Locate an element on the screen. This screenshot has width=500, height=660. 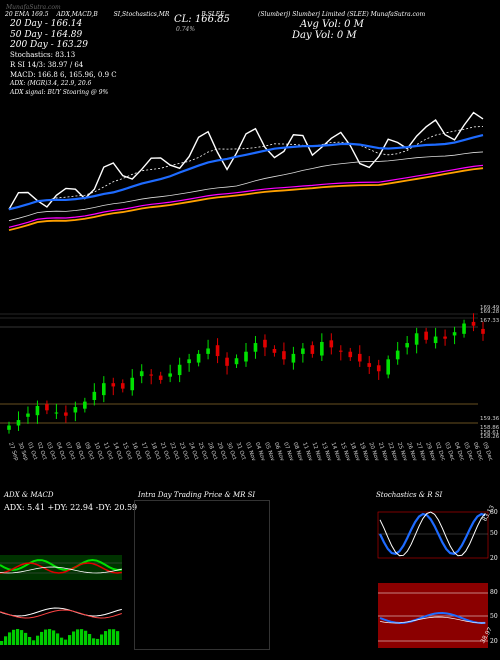
rsi-panel is located at coordinates (433, 615).